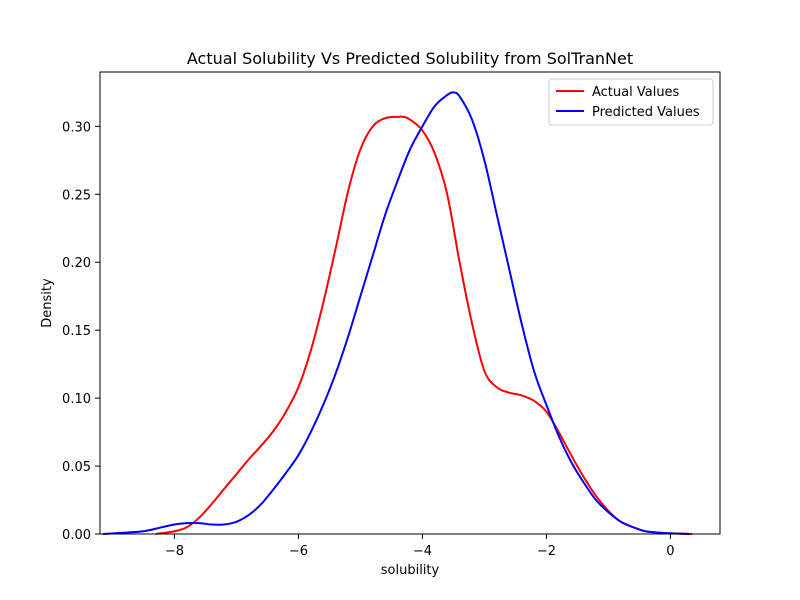 Image resolution: width=800 pixels, height=600 pixels. Describe the element at coordinates (76, 263) in the screenshot. I see `y-tick-label: 0.20` at that location.